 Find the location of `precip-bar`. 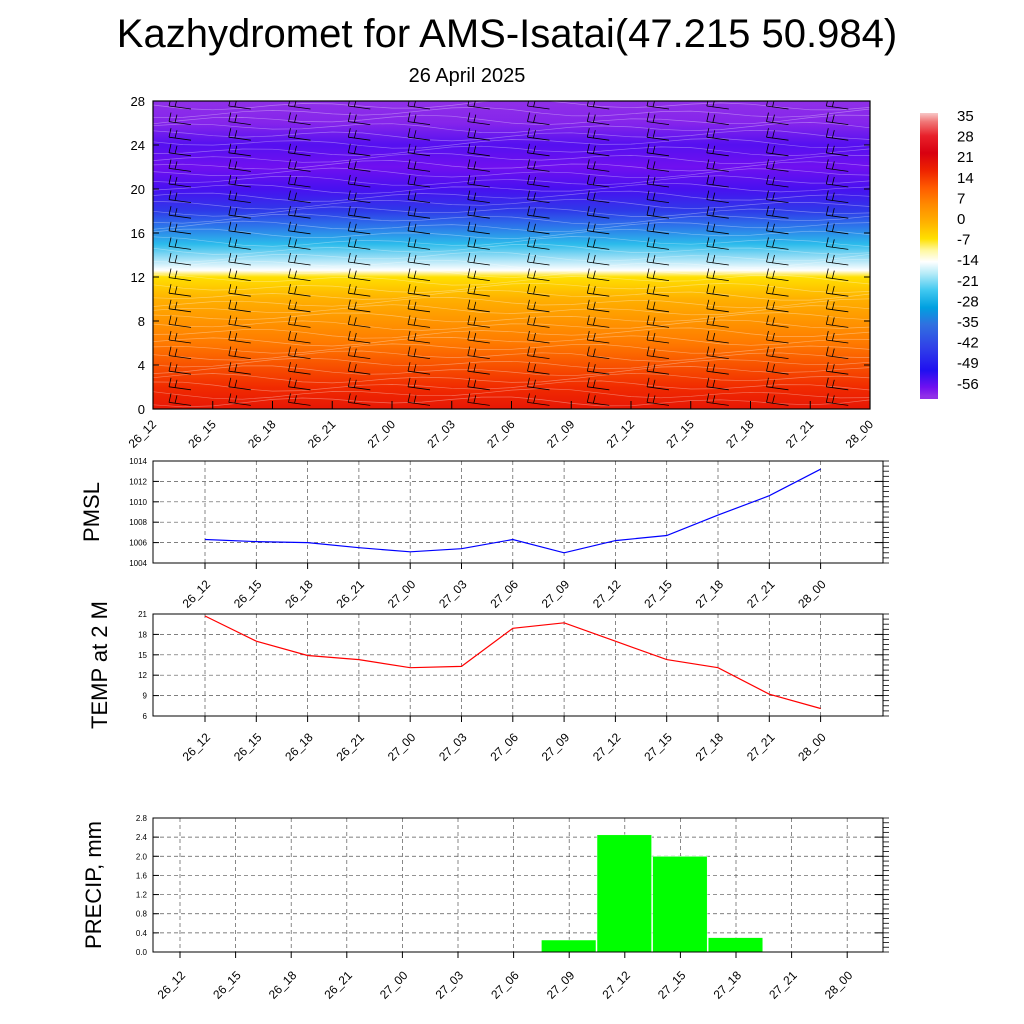

precip-bar is located at coordinates (680, 904).